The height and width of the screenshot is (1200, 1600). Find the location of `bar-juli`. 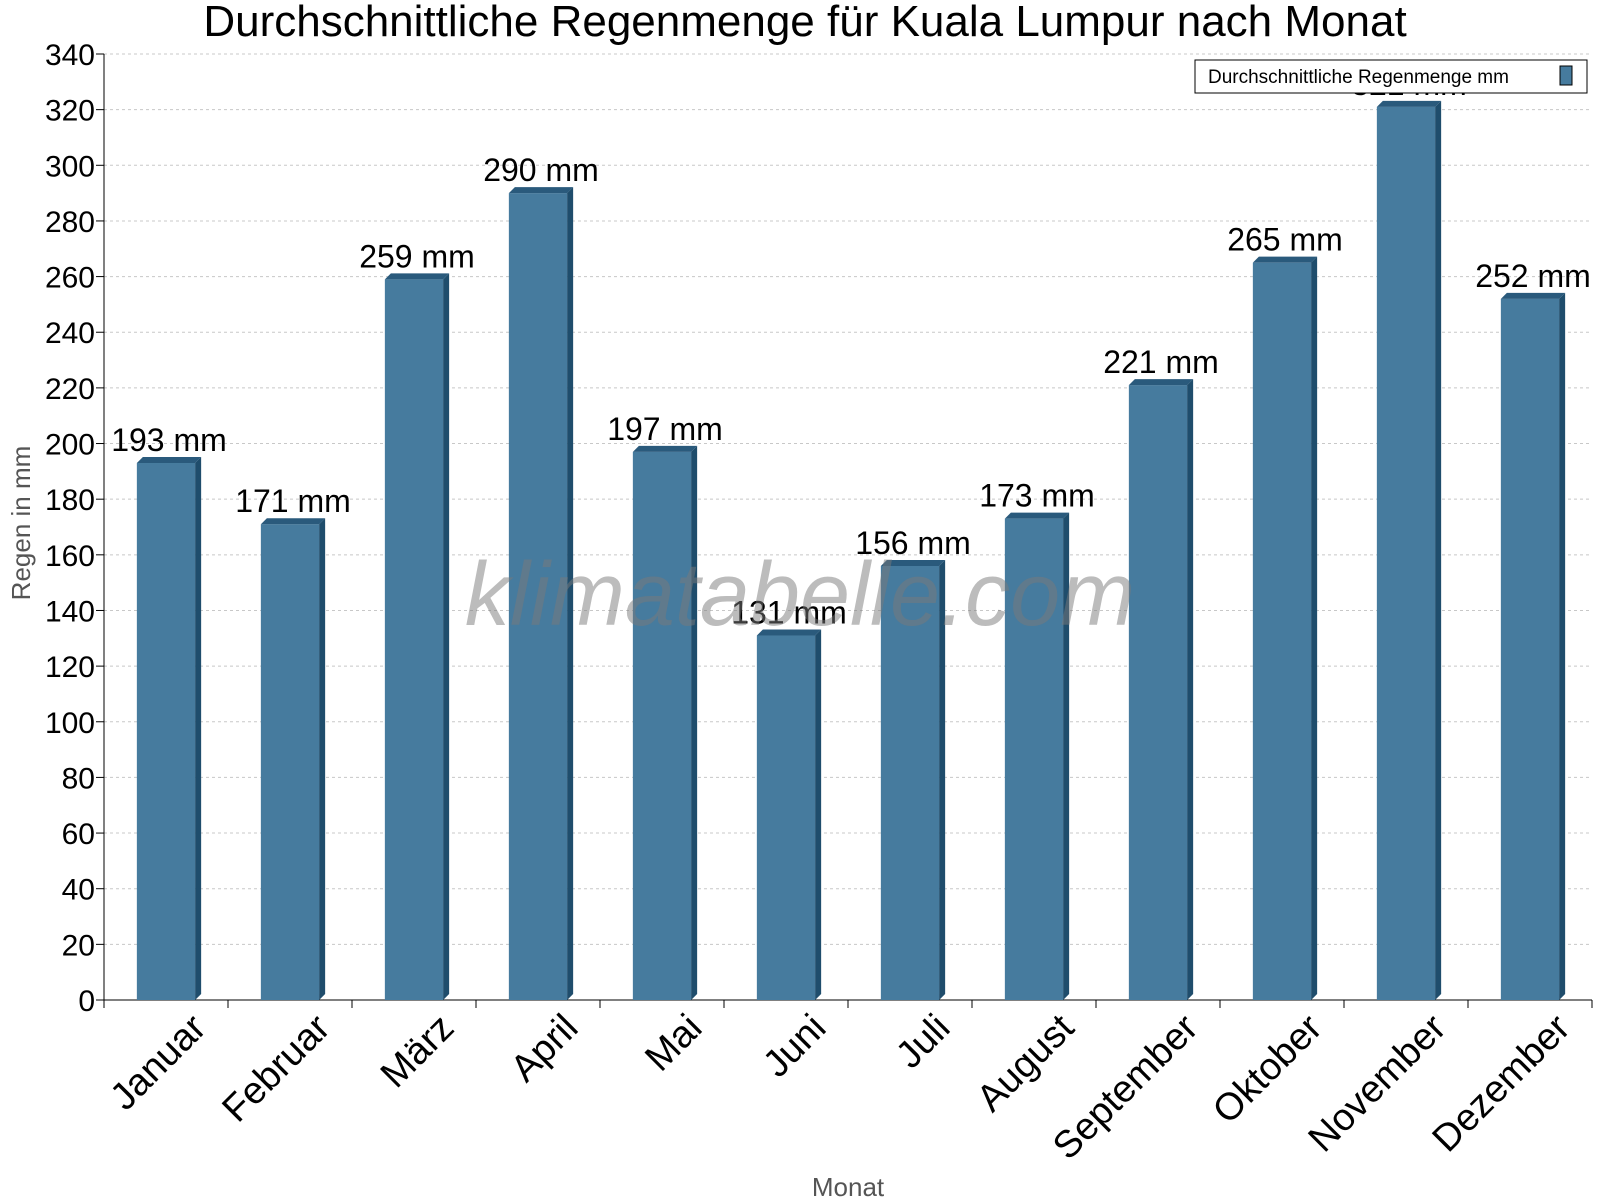

bar-juli is located at coordinates (913, 779).